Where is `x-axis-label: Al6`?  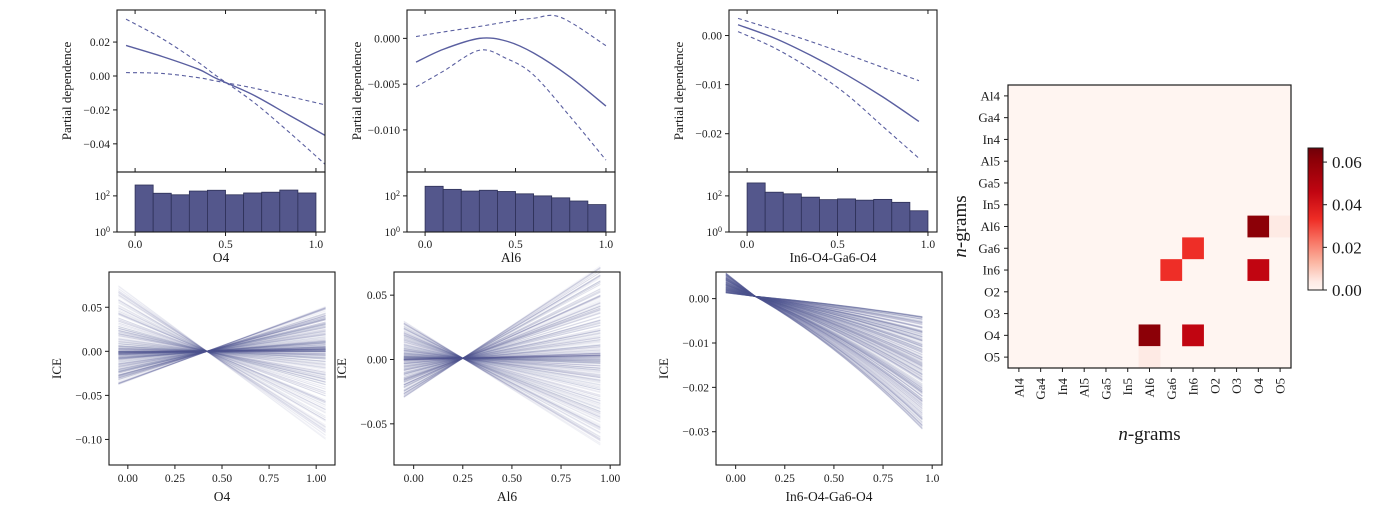
x-axis-label: Al6 is located at coordinates (507, 496).